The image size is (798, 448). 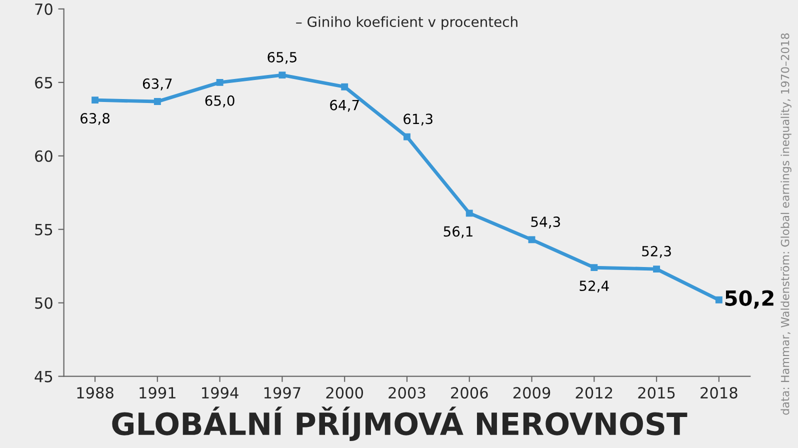 I want to click on y-tick-label: 70, so click(x=43, y=9).